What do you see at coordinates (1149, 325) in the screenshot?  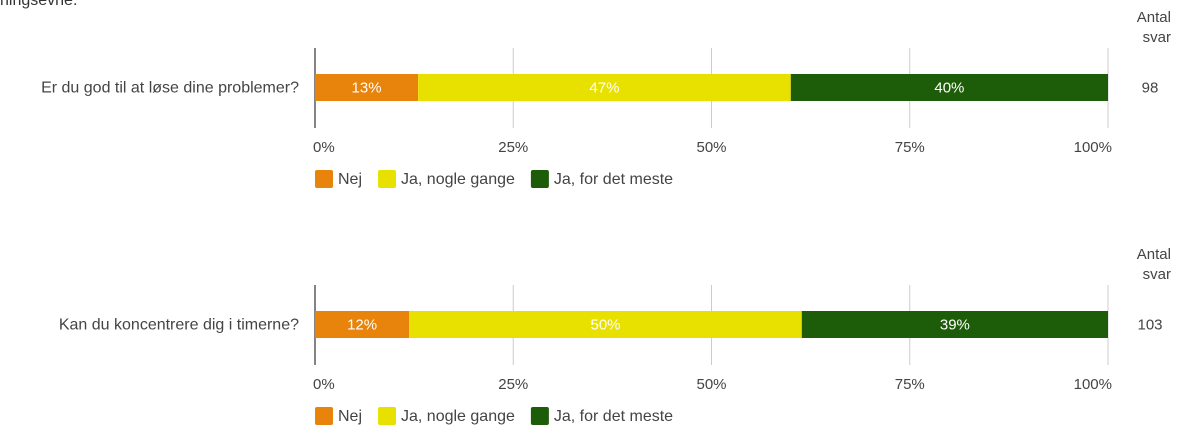 I see `response-count: 103` at bounding box center [1149, 325].